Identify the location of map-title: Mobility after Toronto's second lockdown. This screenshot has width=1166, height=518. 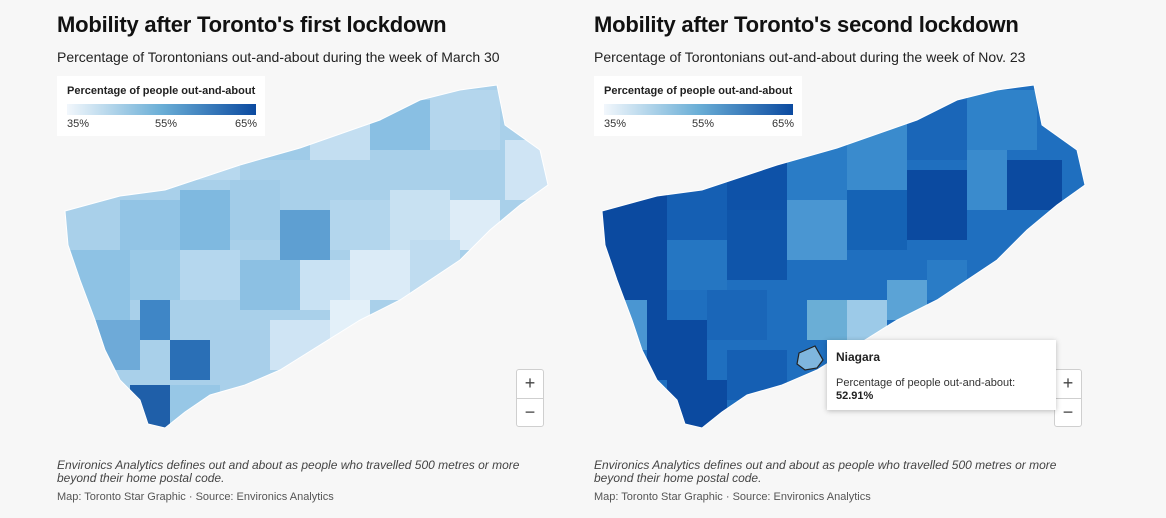
(806, 24).